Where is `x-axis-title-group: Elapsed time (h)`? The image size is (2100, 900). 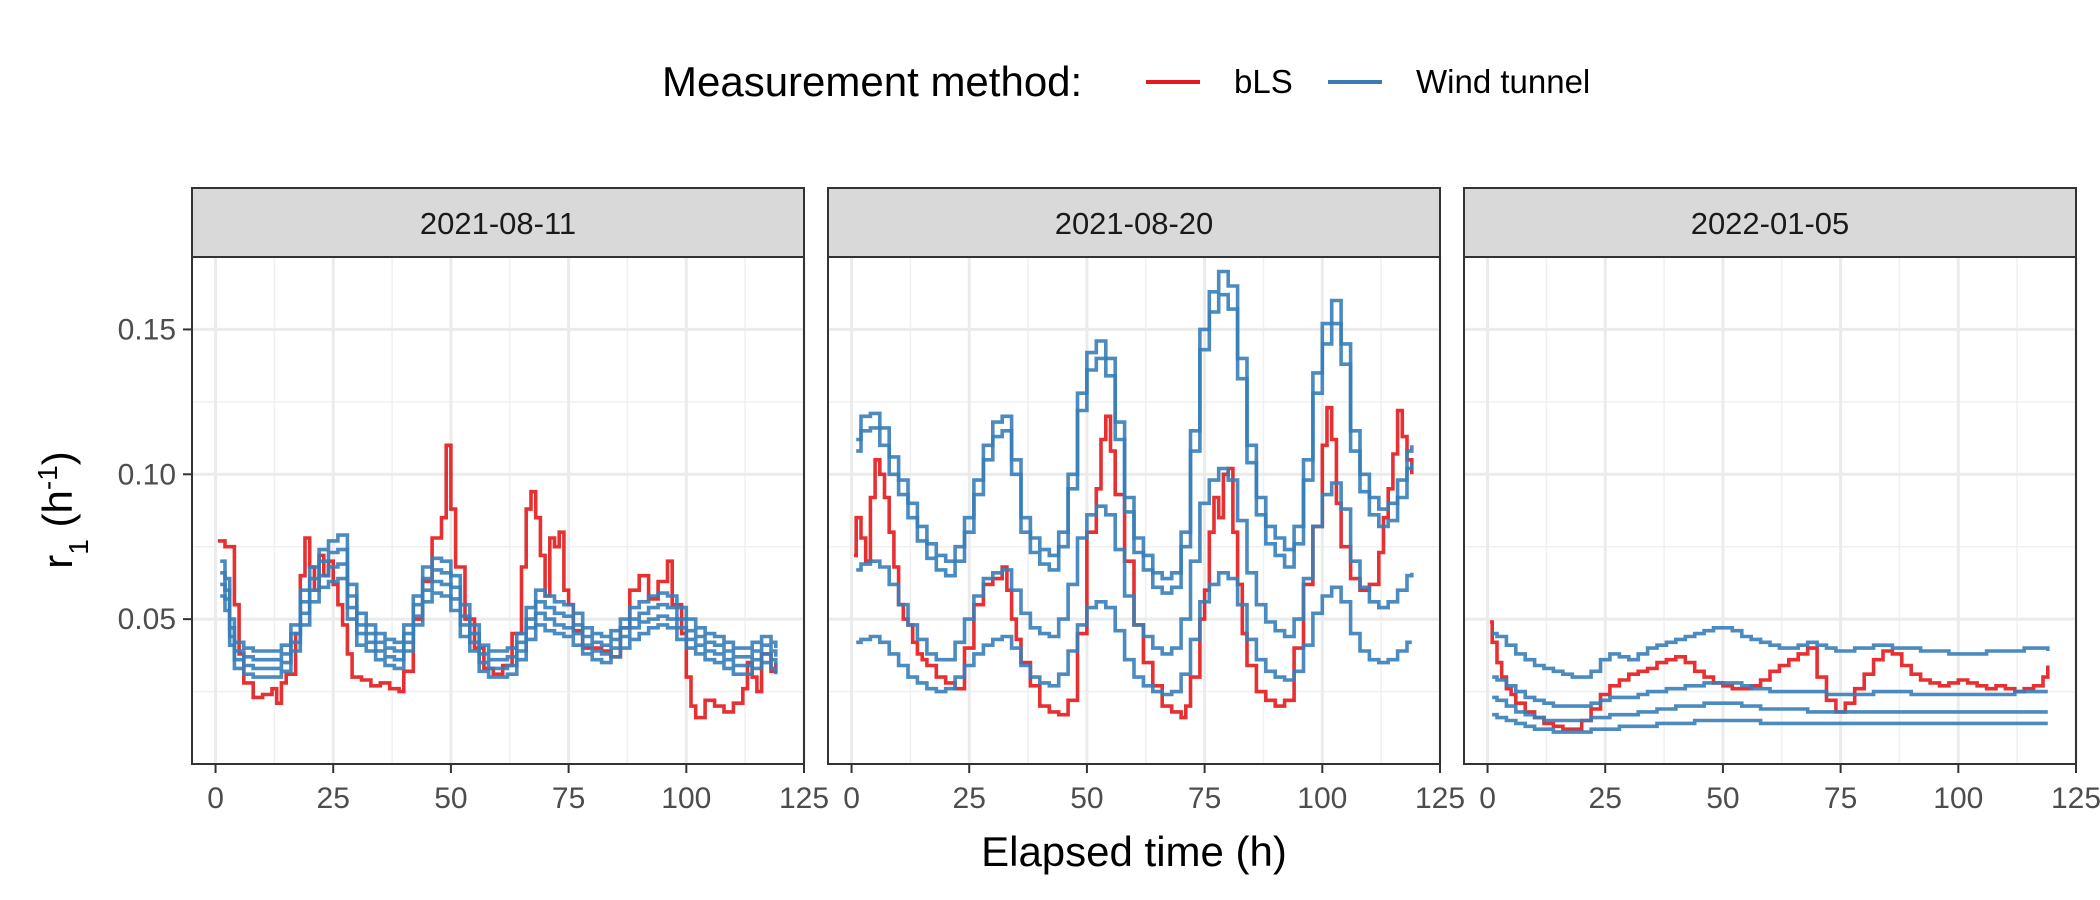 x-axis-title-group: Elapsed time (h) is located at coordinates (1134, 851).